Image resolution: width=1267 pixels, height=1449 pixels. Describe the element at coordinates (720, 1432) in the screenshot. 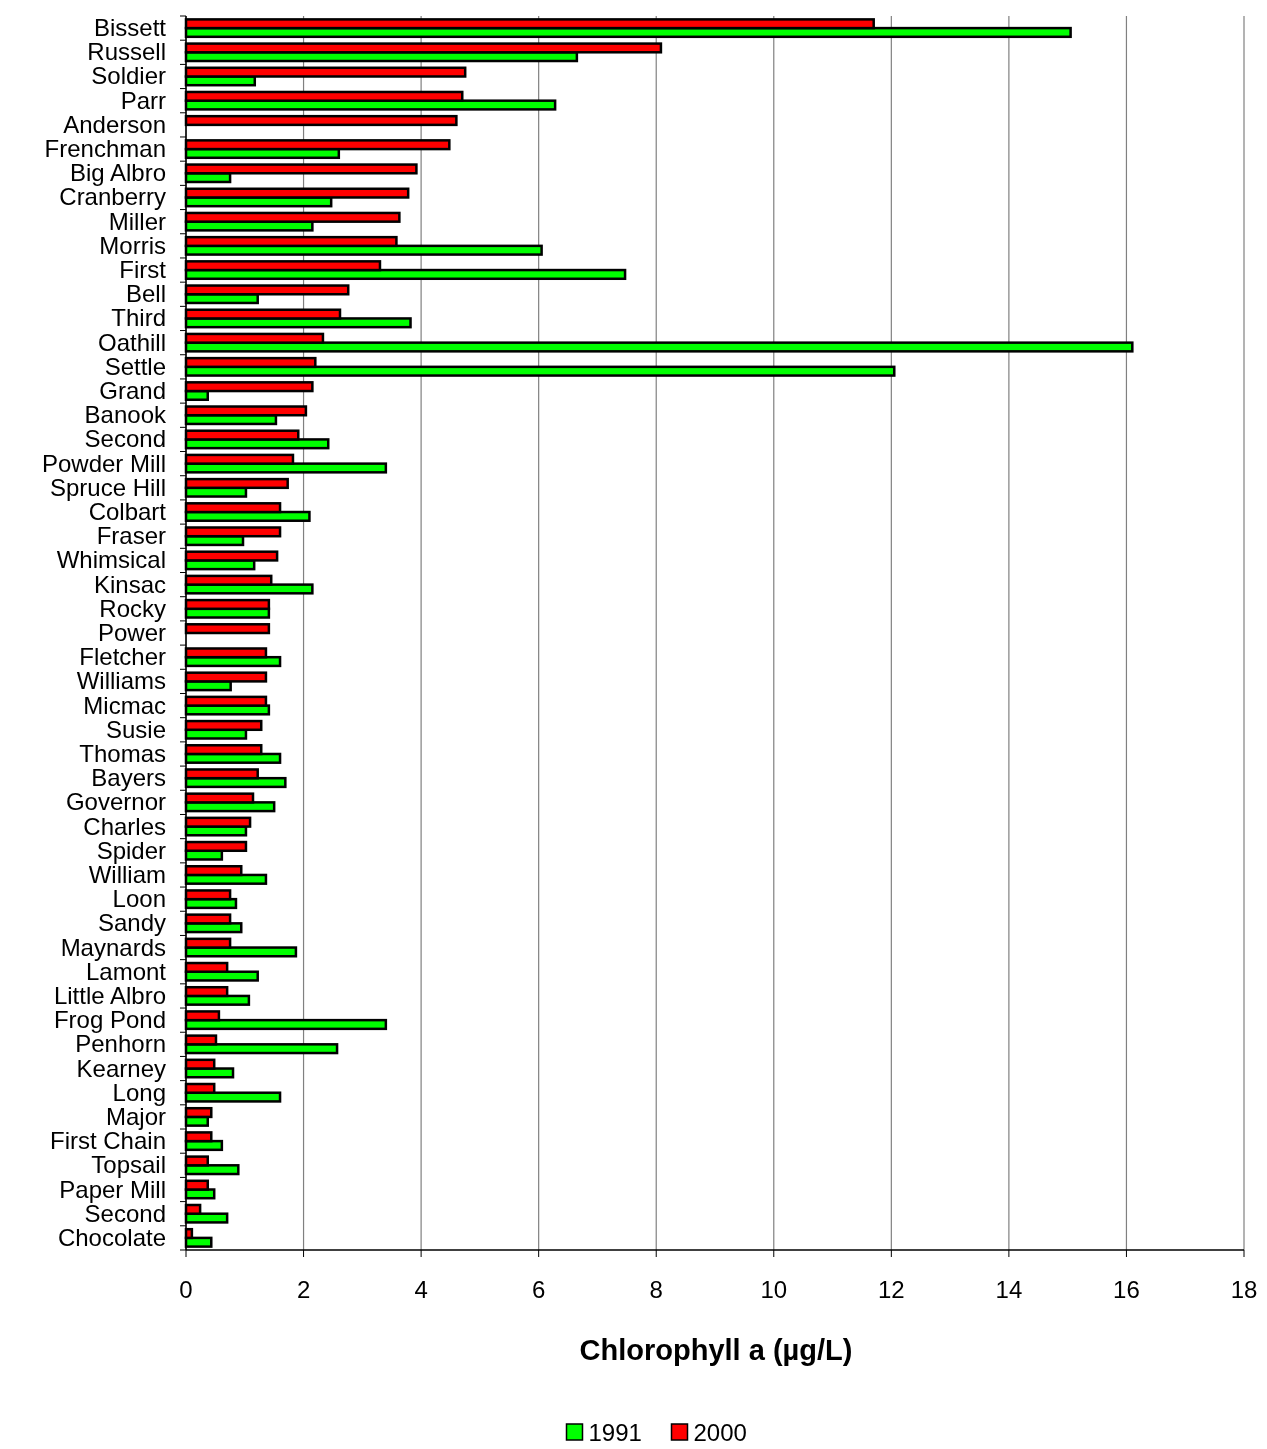

I see `legend-label: 2000` at that location.